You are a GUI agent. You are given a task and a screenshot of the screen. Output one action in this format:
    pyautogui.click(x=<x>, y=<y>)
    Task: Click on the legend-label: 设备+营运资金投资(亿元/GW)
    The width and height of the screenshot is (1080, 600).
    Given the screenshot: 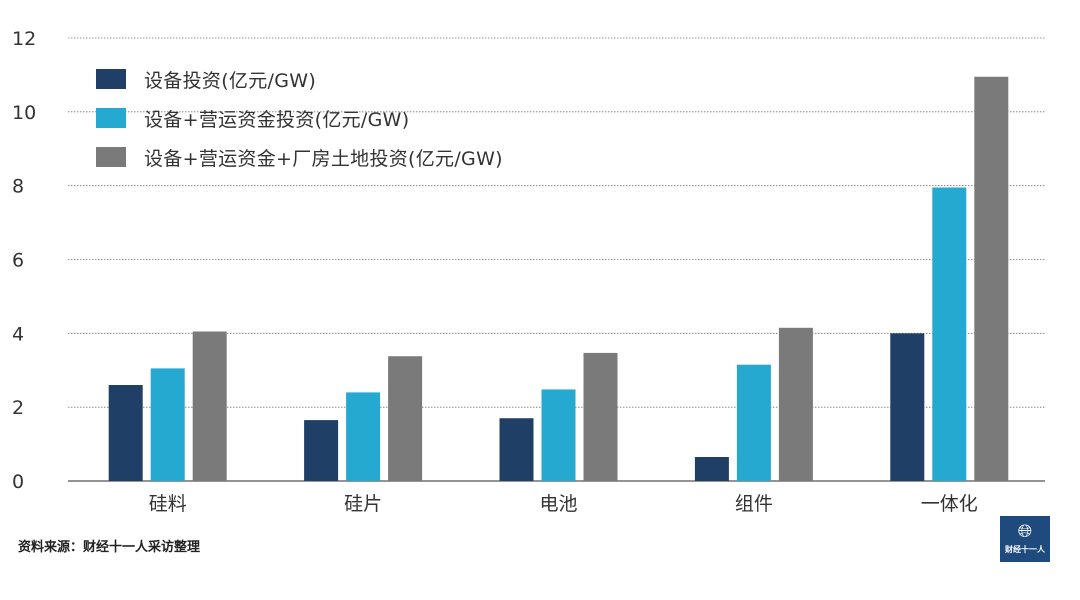 What is the action you would take?
    pyautogui.click(x=277, y=119)
    